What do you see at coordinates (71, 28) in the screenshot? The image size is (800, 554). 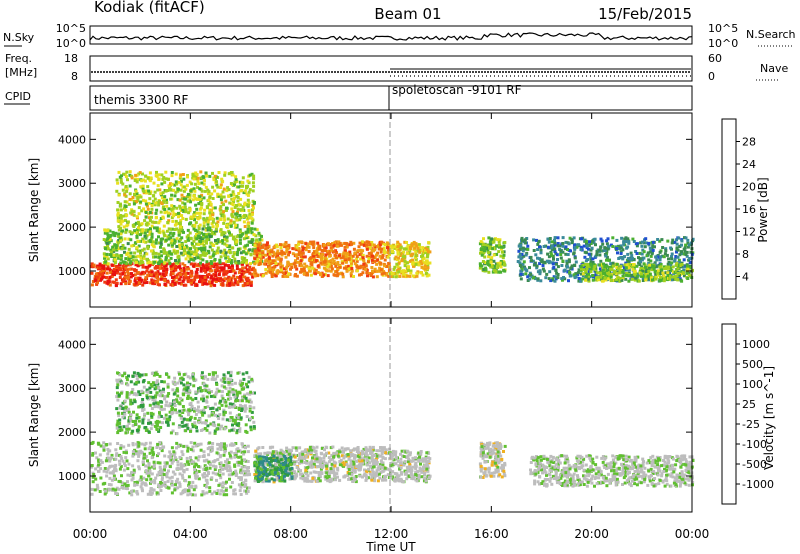 I see `noise-left-tick-top: 10^5` at bounding box center [71, 28].